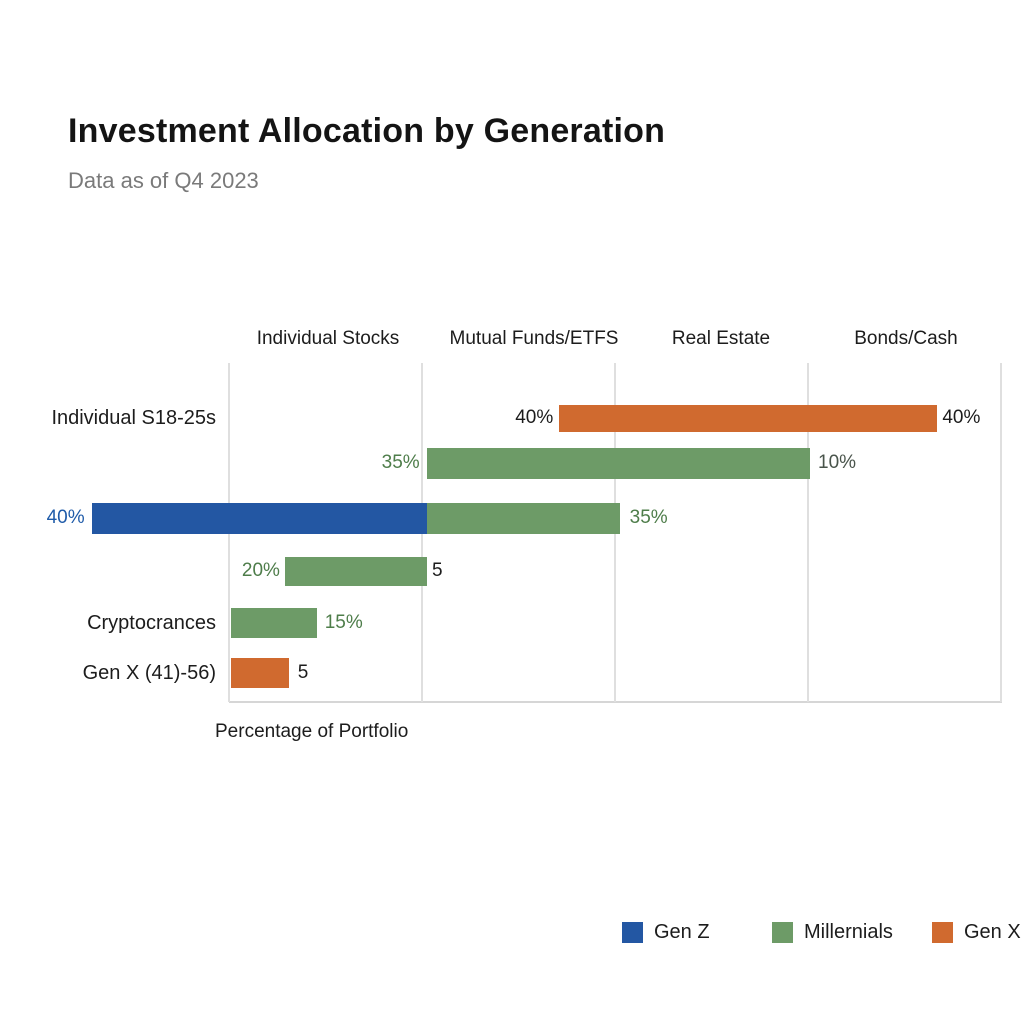 The height and width of the screenshot is (1024, 1024). What do you see at coordinates (151, 623) in the screenshot?
I see `row-label: Cryptocrances` at bounding box center [151, 623].